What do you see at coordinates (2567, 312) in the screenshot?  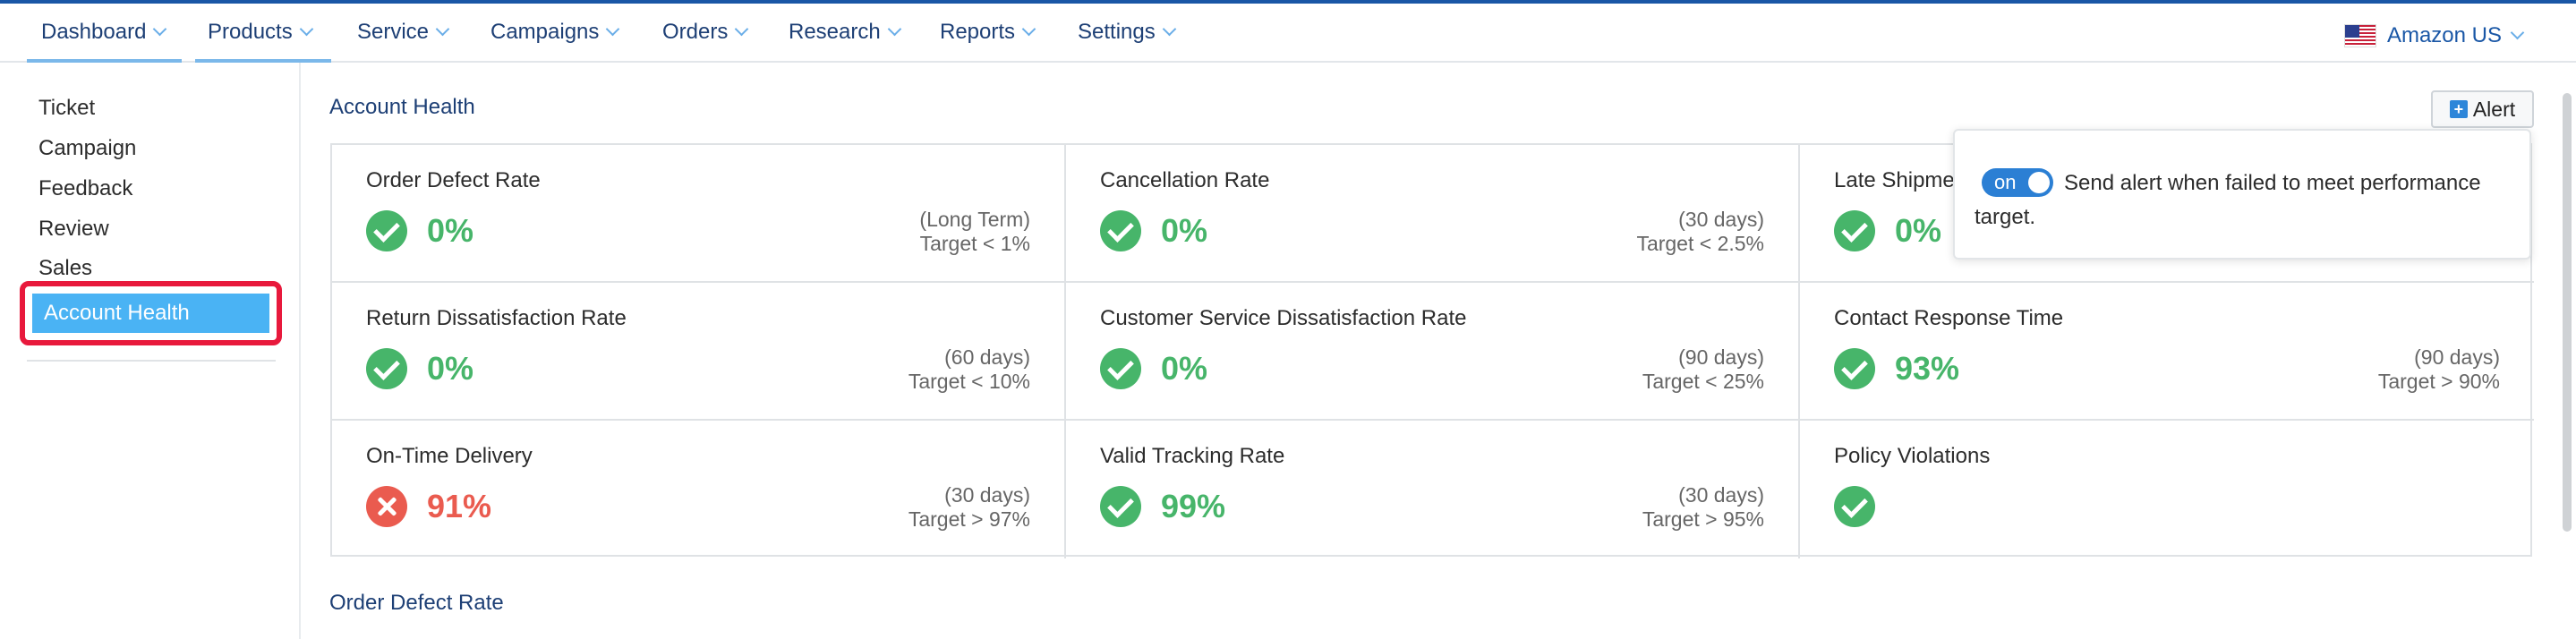 I see `vertical-scrollbar` at bounding box center [2567, 312].